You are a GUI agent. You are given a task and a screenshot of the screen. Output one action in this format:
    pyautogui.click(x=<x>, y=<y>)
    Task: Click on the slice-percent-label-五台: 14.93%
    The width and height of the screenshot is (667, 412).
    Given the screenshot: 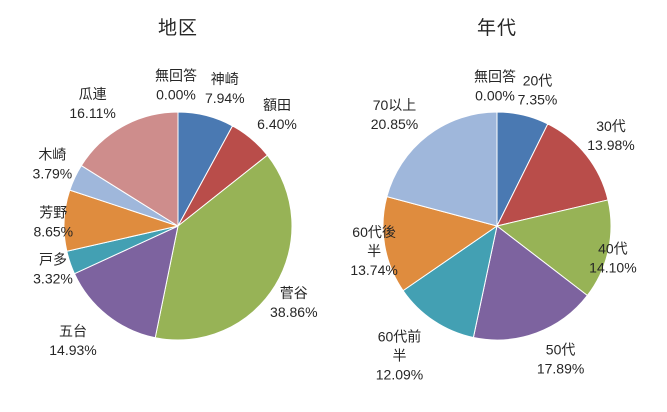 What is the action you would take?
    pyautogui.click(x=72, y=350)
    